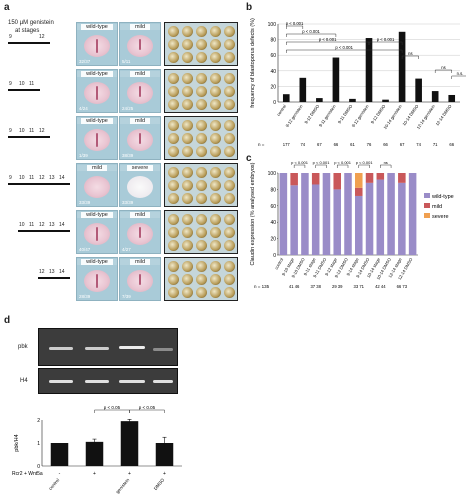 The width and height of the screenshot is (469, 500). I want to click on y-tick-label: 60, so click(273, 207).